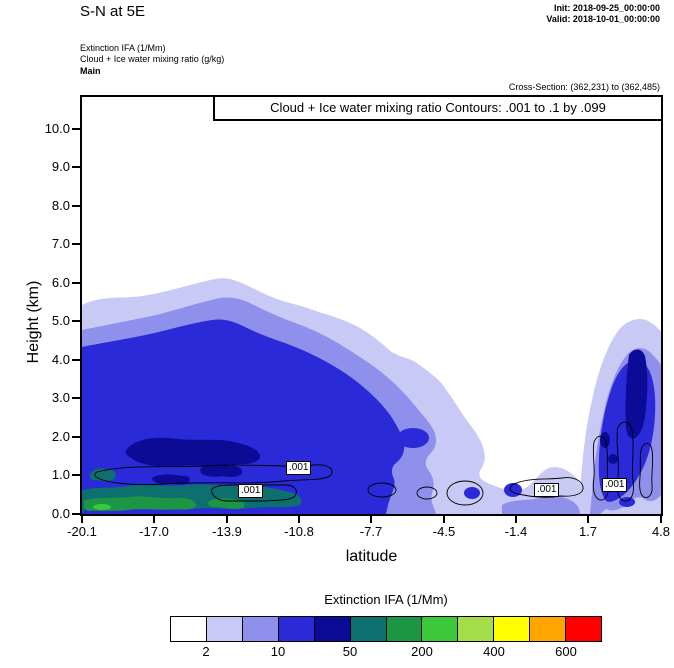 The height and width of the screenshot is (668, 674). I want to click on fill-level400-blob, so click(102, 475).